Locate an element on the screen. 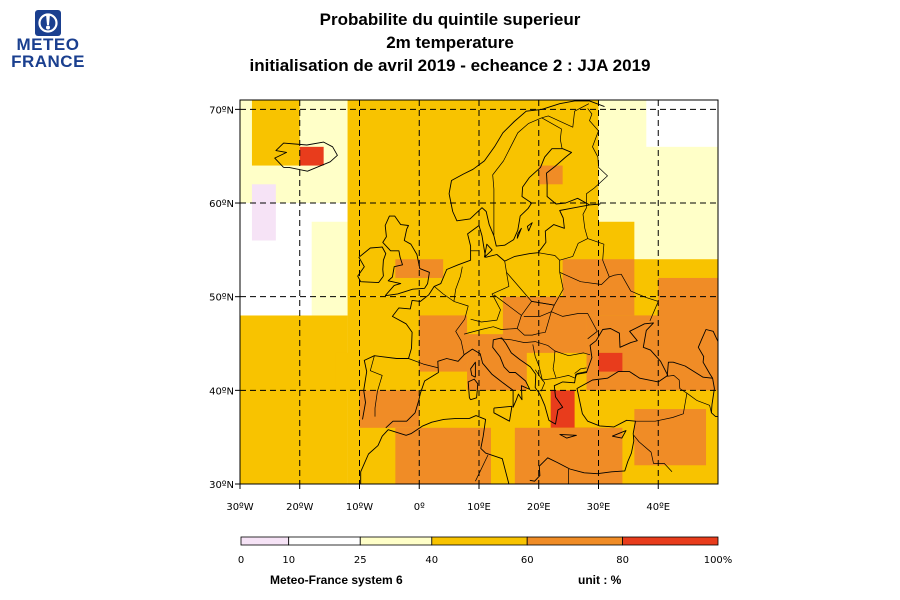  lon-tick-label: 0º is located at coordinates (419, 507).